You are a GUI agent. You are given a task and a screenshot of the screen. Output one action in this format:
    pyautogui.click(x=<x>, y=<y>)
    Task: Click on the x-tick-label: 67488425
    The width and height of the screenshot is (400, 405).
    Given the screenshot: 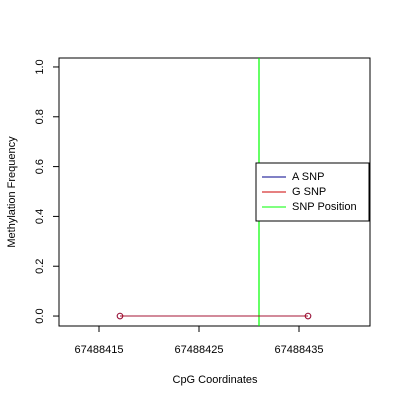 What is the action you would take?
    pyautogui.click(x=199, y=350)
    